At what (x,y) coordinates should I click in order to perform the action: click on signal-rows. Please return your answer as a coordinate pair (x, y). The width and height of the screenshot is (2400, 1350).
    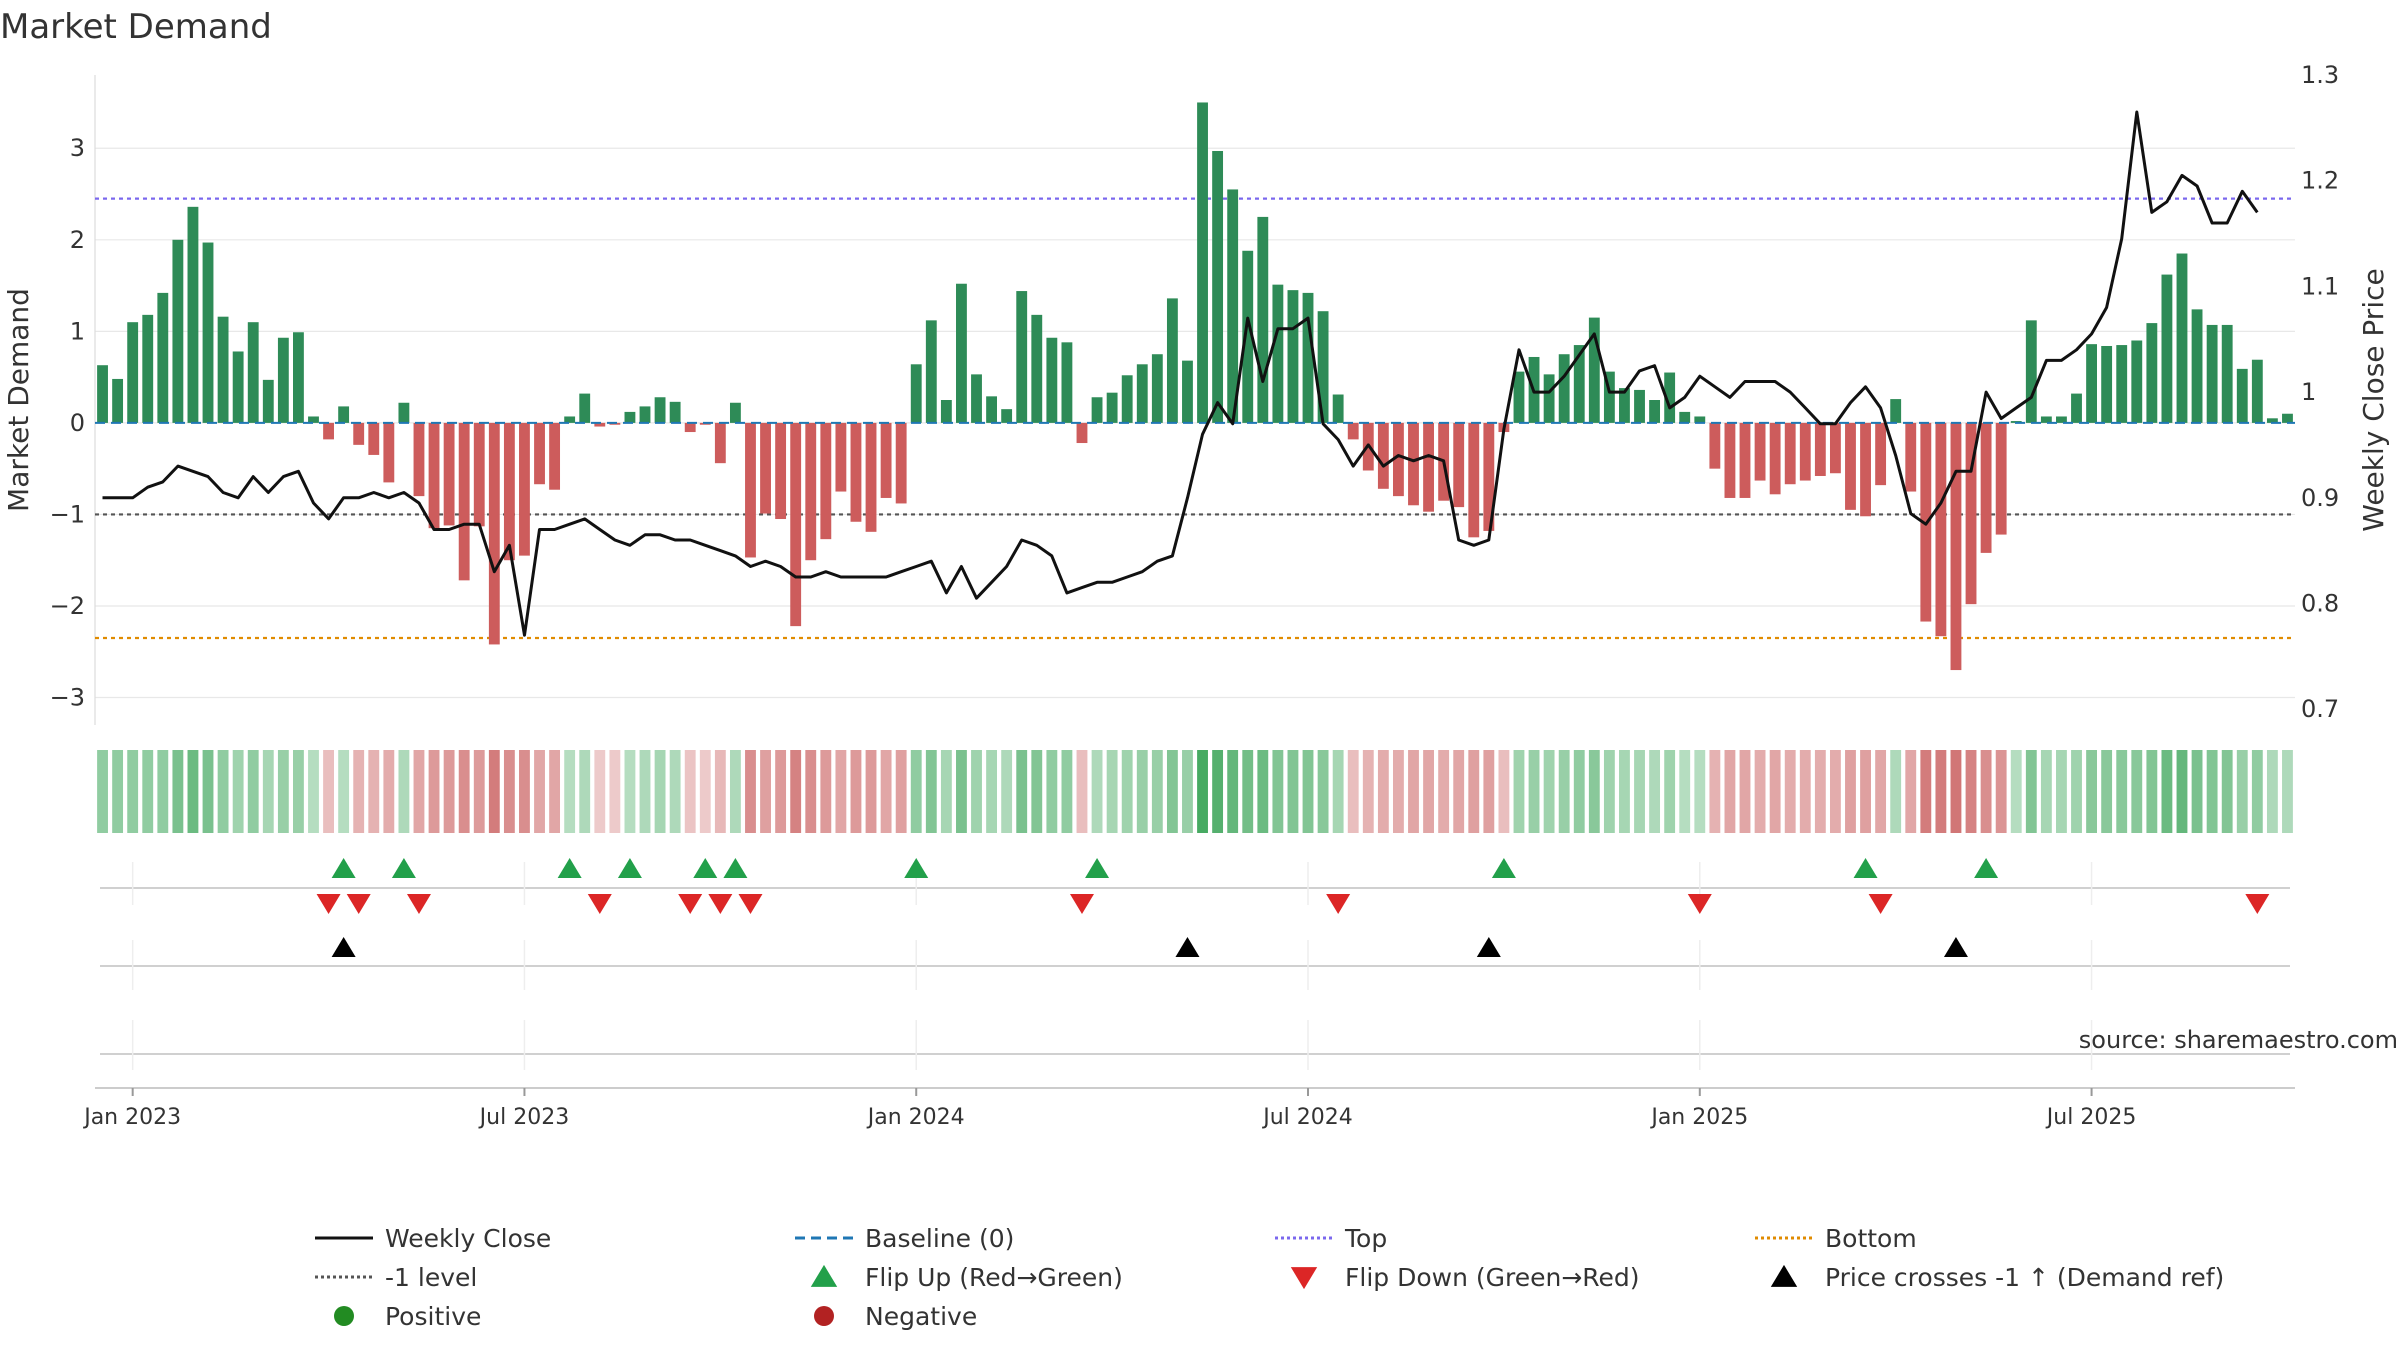
    Looking at the image, I should click on (1195, 964).